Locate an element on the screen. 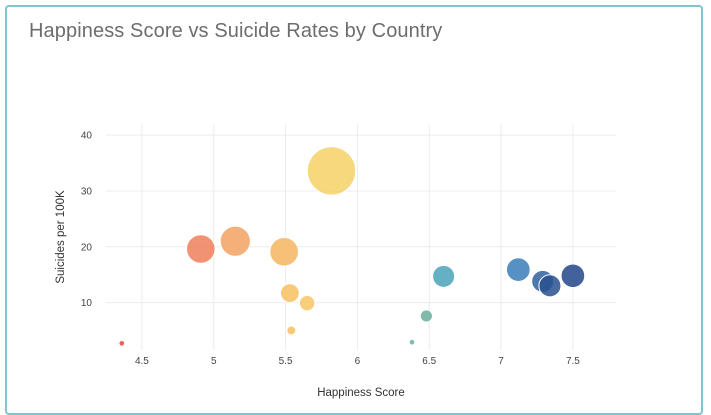  y-axis-title: Suicides per 100K is located at coordinates (61, 237).